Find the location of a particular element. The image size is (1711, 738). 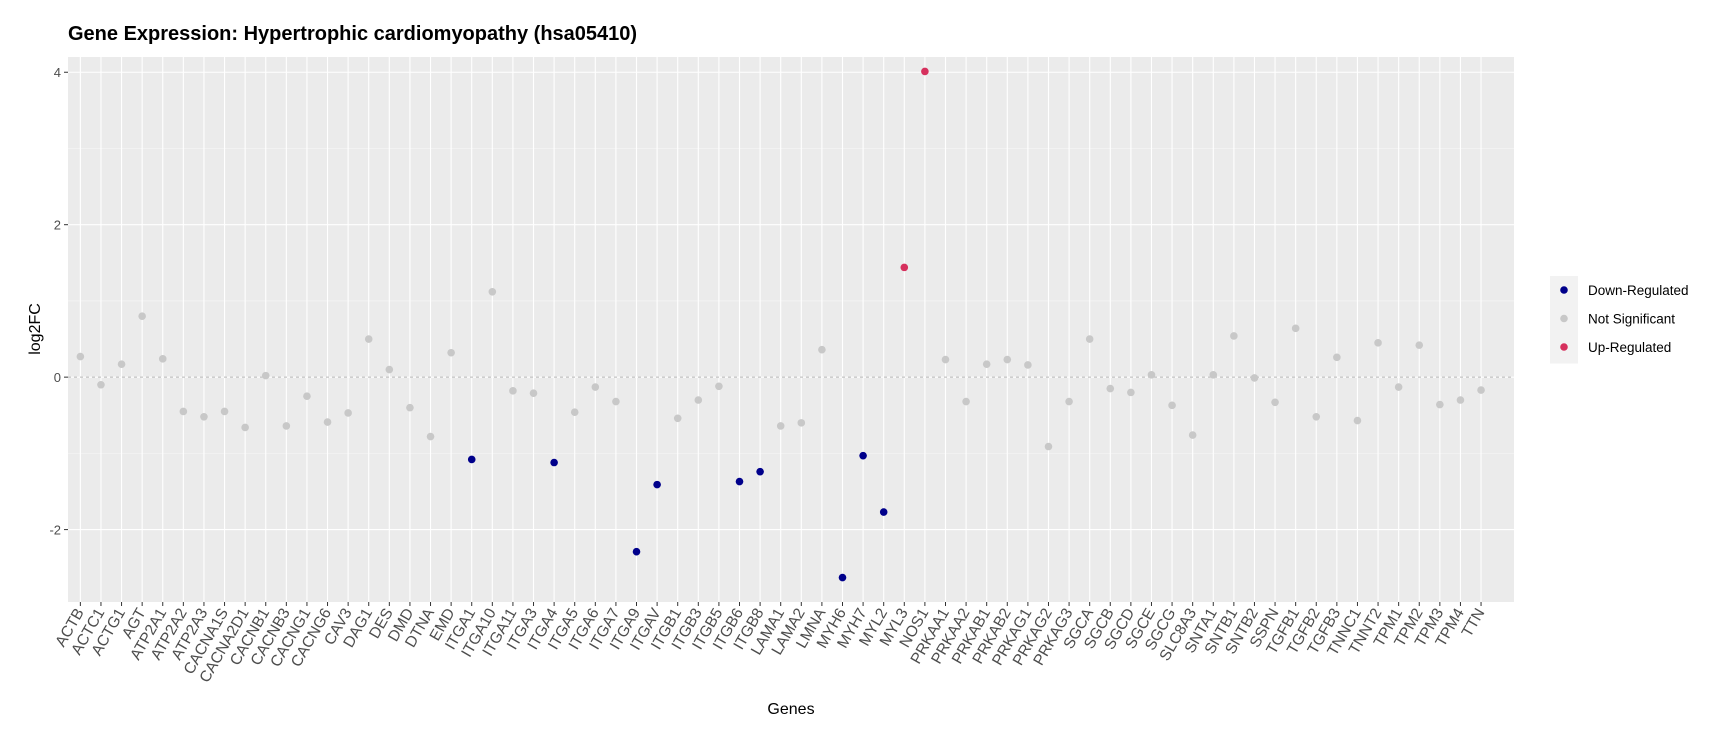

y-axis-title: log2FC is located at coordinates (35, 329).